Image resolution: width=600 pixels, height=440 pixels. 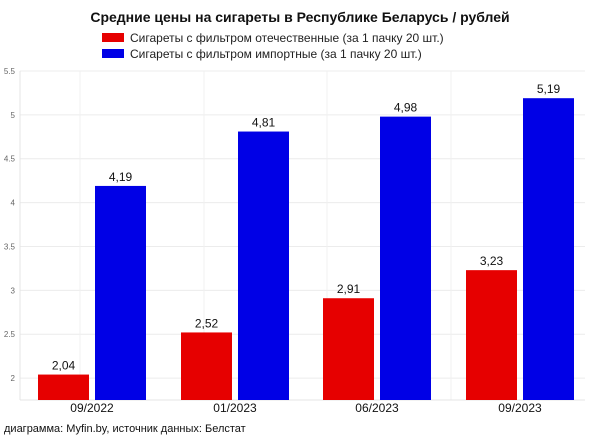 What do you see at coordinates (492, 261) in the screenshot?
I see `data-label: 3,23` at bounding box center [492, 261].